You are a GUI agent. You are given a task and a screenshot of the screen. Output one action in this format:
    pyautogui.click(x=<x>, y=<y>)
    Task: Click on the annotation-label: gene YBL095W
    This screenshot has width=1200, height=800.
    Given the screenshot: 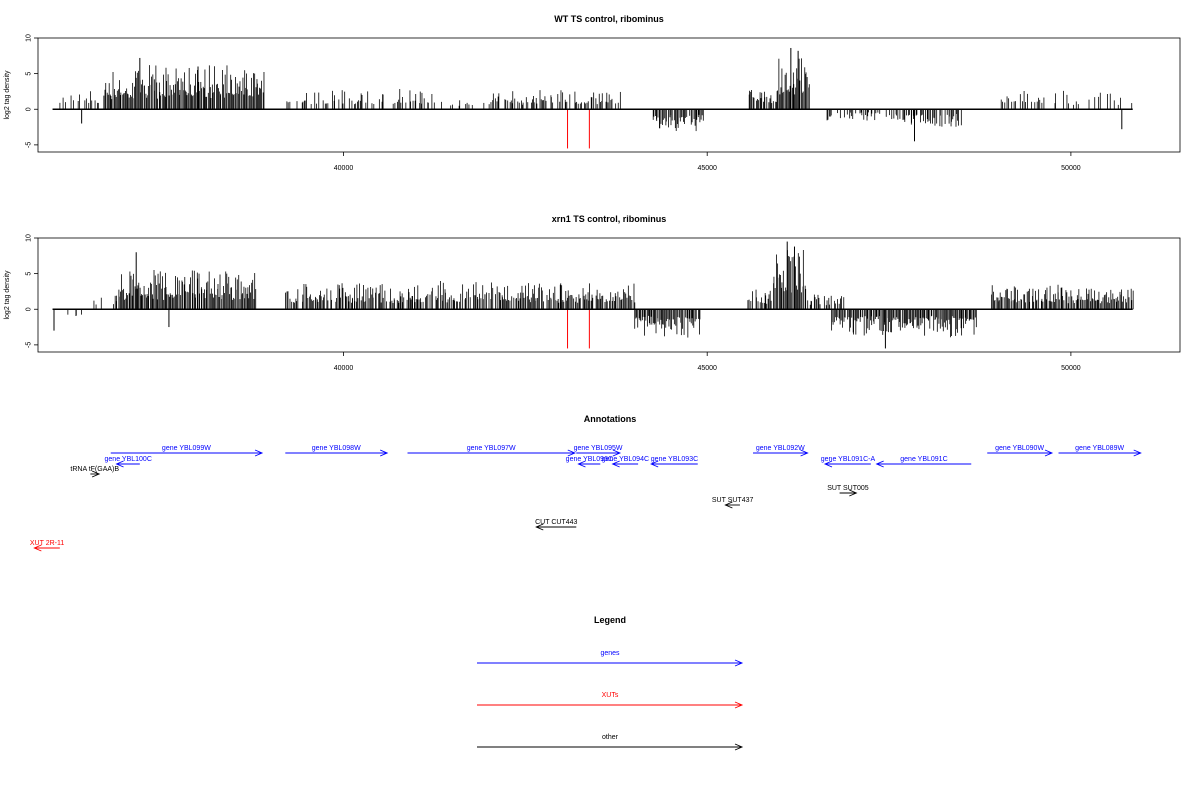 What is the action you would take?
    pyautogui.click(x=598, y=448)
    